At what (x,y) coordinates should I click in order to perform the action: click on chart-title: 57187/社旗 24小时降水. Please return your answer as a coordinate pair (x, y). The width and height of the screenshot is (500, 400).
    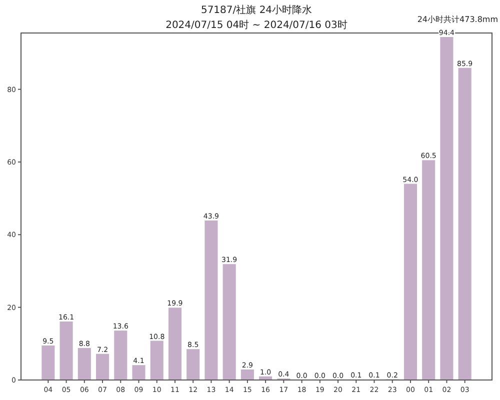
    Looking at the image, I should click on (256, 10).